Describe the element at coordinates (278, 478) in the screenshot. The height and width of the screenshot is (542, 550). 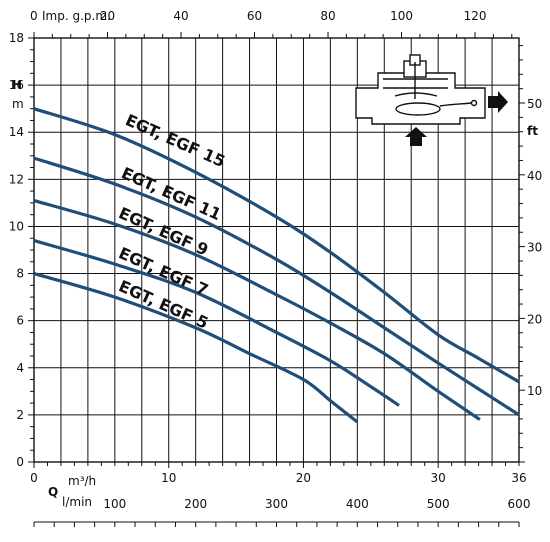
I see `x-axis-bottom-tick-labels: 0 10 20 30 36` at that location.